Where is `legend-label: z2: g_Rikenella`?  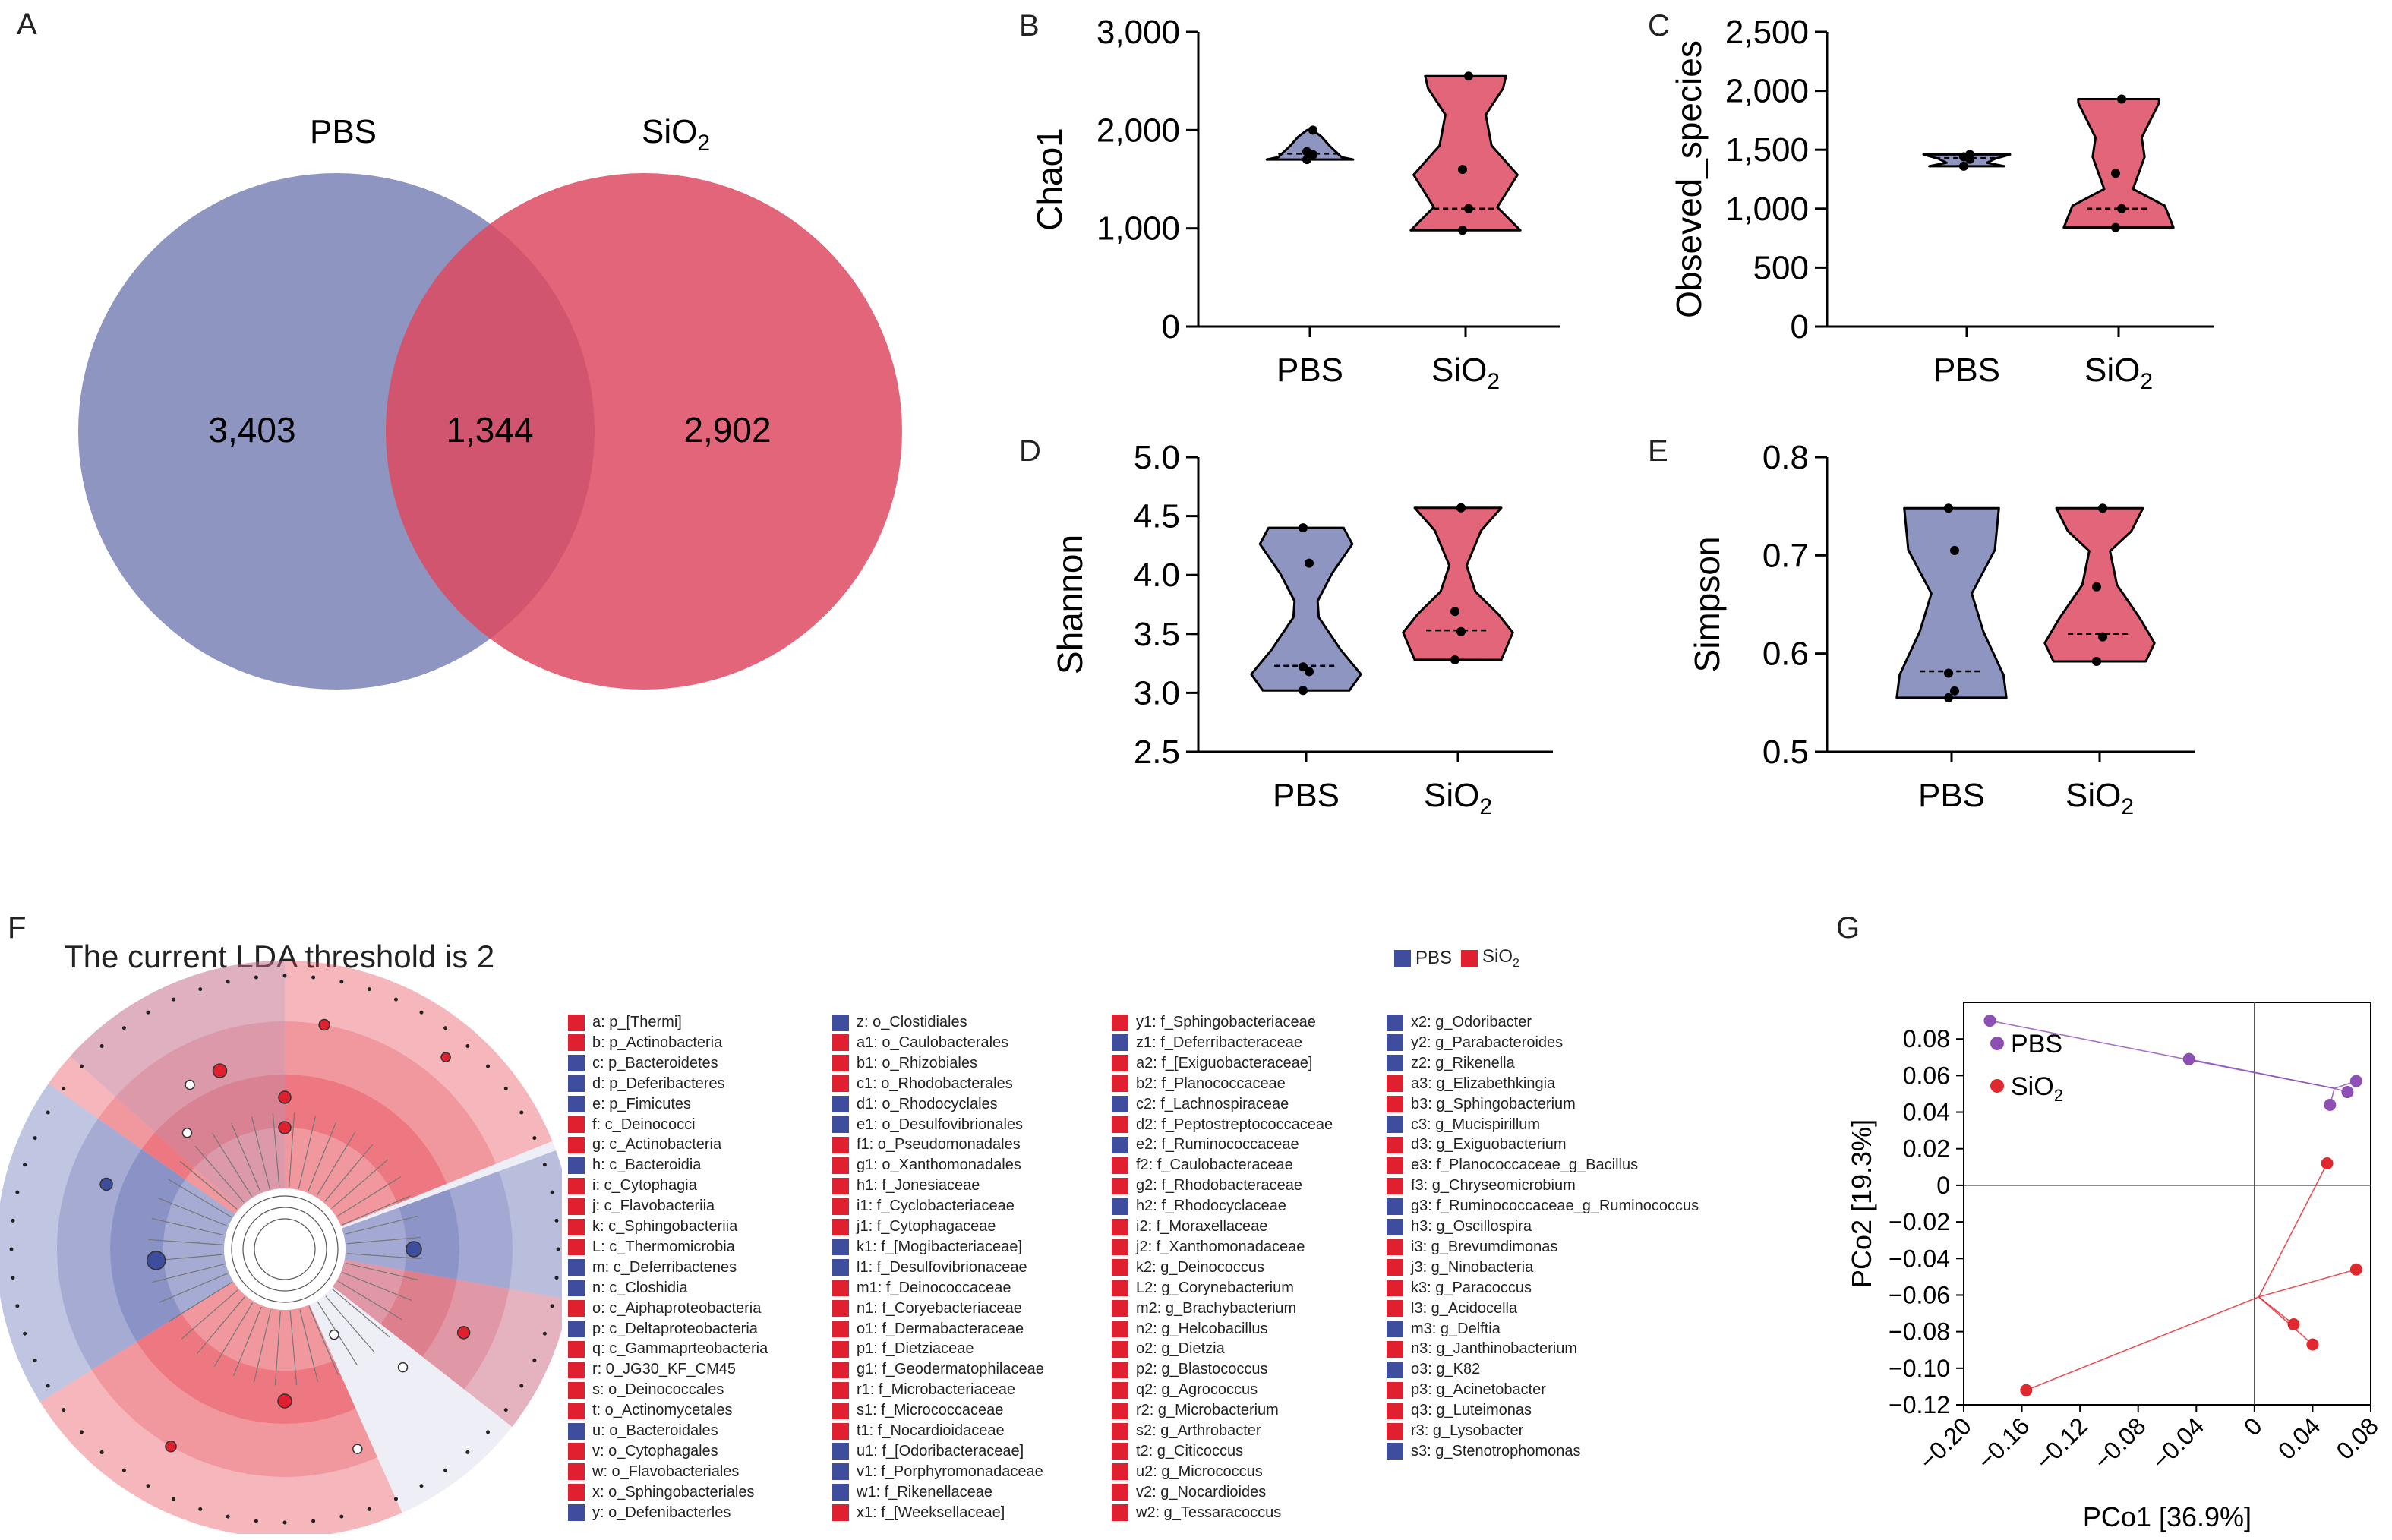
legend-label: z2: g_Rikenella is located at coordinates (1463, 1062).